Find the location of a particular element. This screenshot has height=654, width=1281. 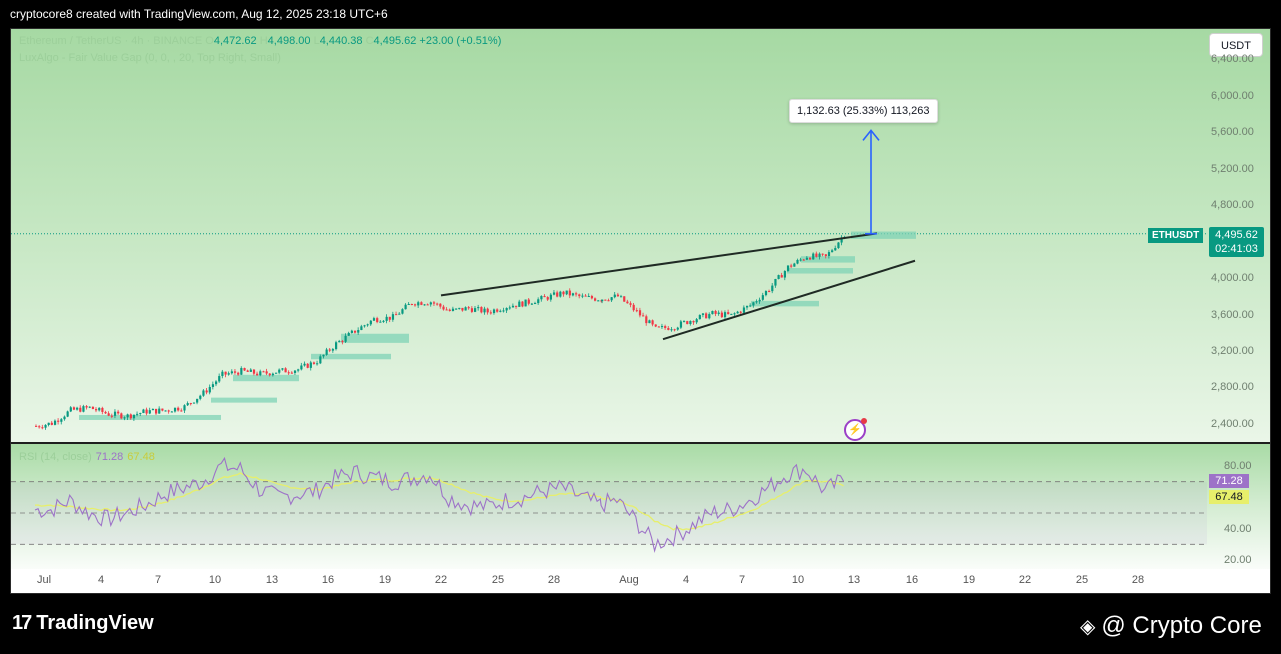

tradingview-logo-icon: 17 is located at coordinates (22, 623).